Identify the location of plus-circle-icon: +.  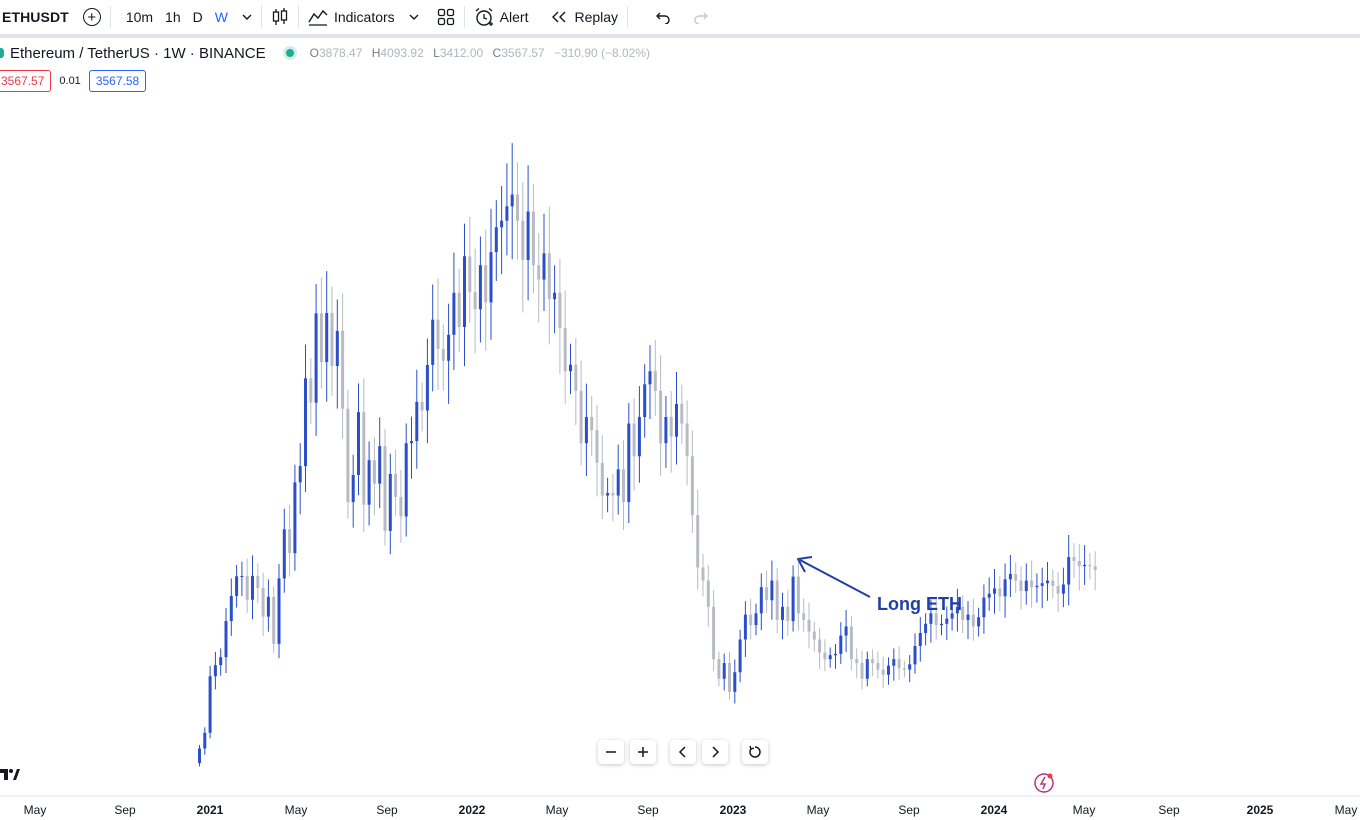
(91, 17).